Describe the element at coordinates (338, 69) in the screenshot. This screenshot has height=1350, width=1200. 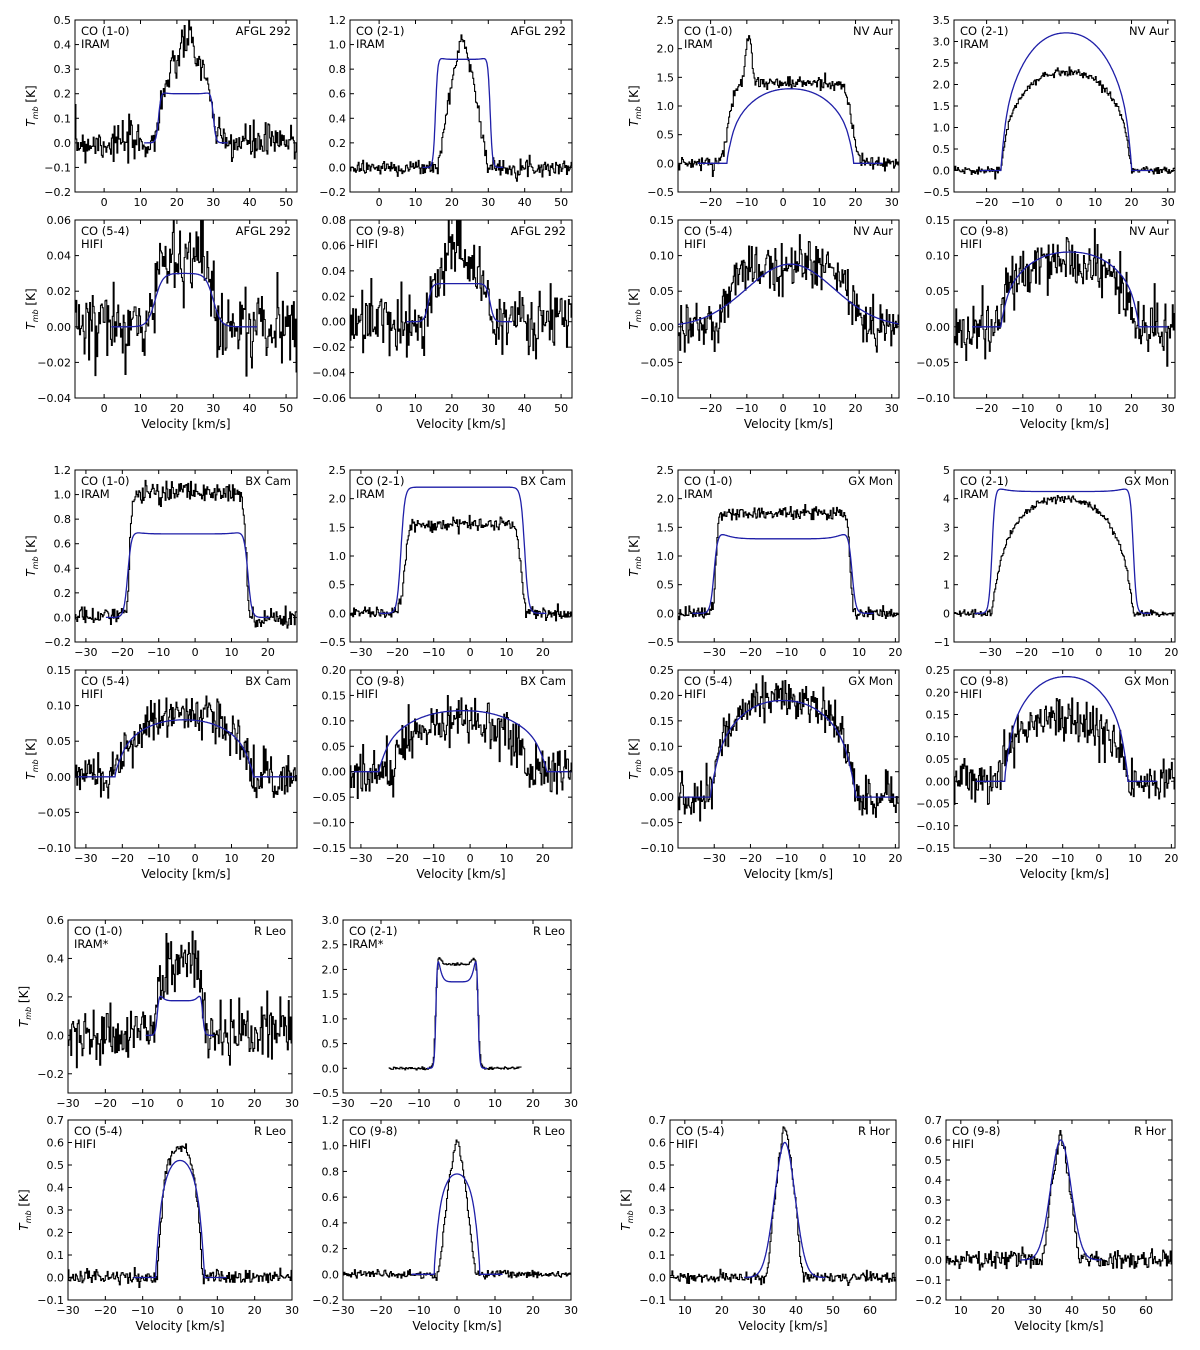
I see `y-tick-label: 0.8` at that location.